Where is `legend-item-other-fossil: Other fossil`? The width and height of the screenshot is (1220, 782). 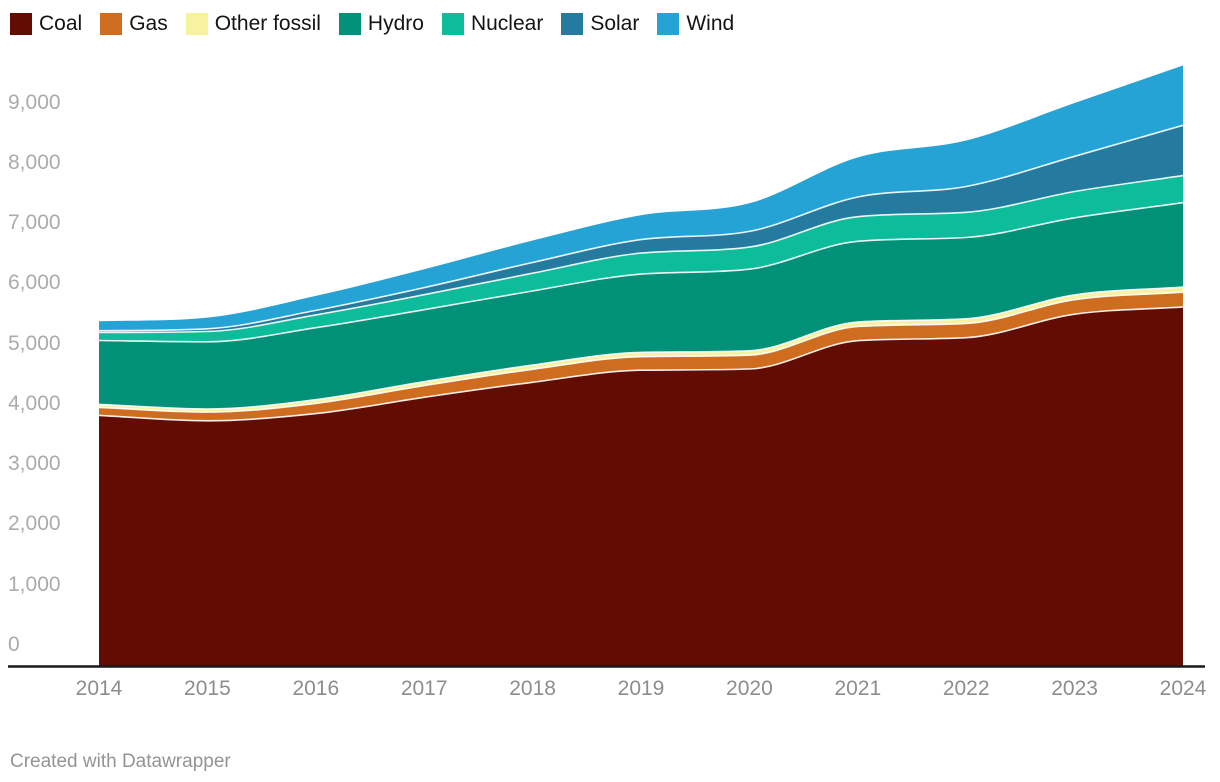 legend-item-other-fossil: Other fossil is located at coordinates (253, 24).